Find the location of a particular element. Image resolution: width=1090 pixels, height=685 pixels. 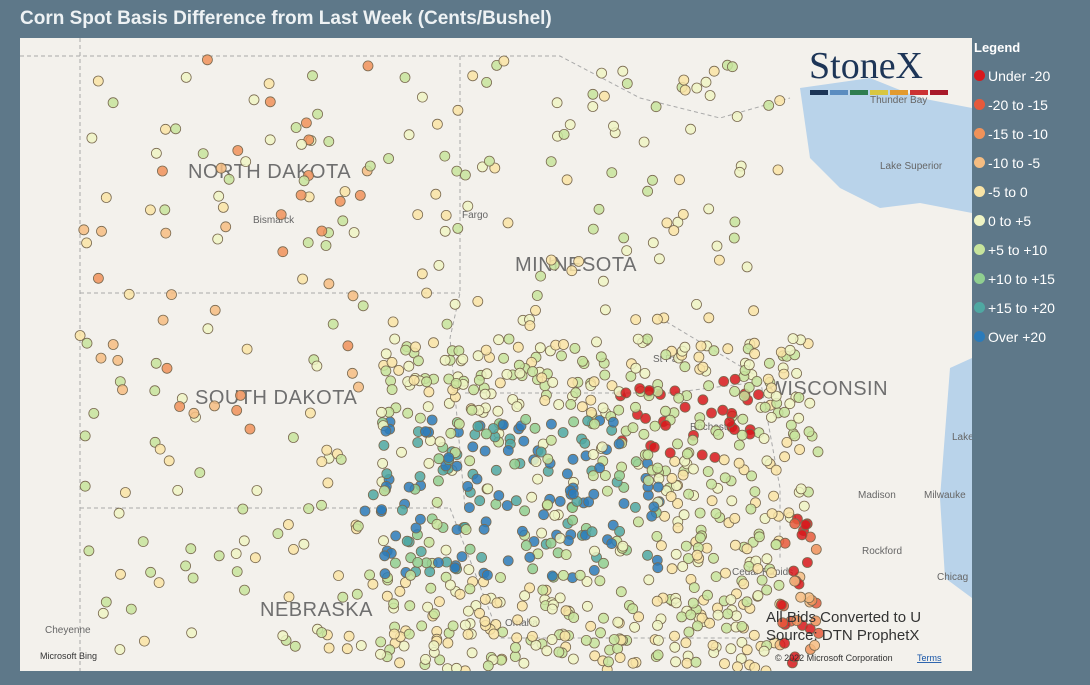

legend-label: -10 to -5 is located at coordinates (1014, 162).